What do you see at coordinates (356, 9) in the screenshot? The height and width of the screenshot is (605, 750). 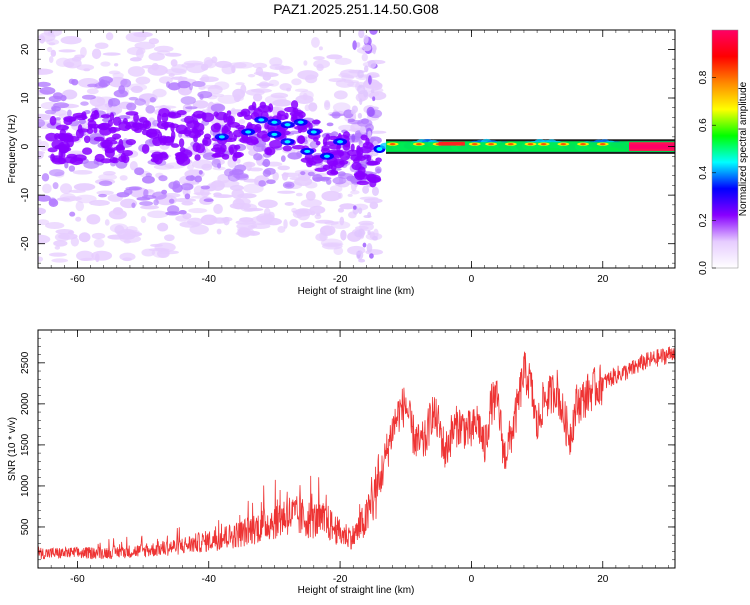 I see `figure-title: PAZ1.2025.251.14.50.G08` at bounding box center [356, 9].